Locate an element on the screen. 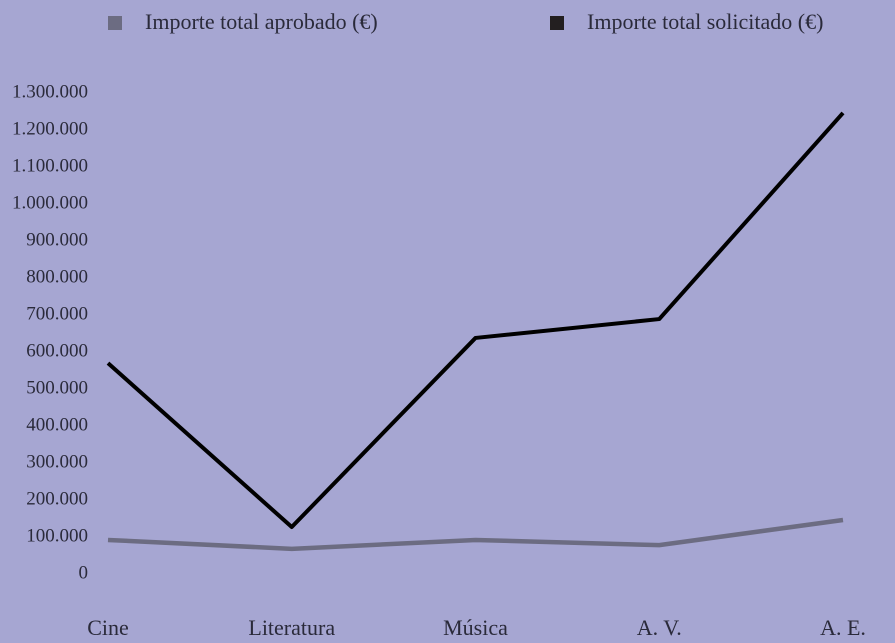 This screenshot has width=895, height=643. y-tick-label: 800.000 is located at coordinates (57, 276).